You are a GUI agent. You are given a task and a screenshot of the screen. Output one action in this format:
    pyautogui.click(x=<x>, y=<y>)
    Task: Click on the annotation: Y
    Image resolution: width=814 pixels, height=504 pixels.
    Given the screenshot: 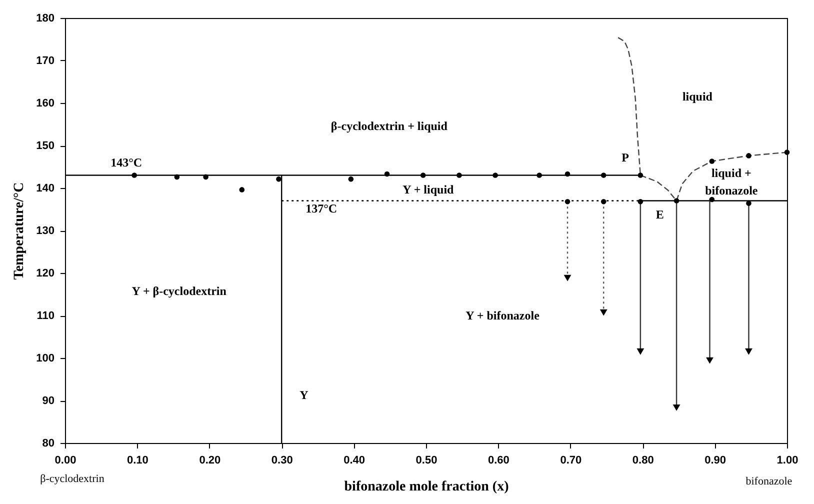 What is the action you would take?
    pyautogui.click(x=304, y=395)
    